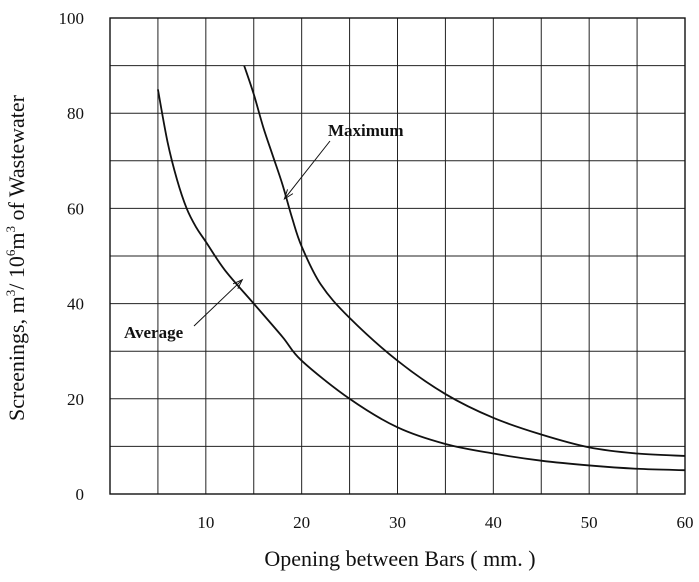  Describe the element at coordinates (75, 208) in the screenshot. I see `y-tick-label-60: 60` at that location.